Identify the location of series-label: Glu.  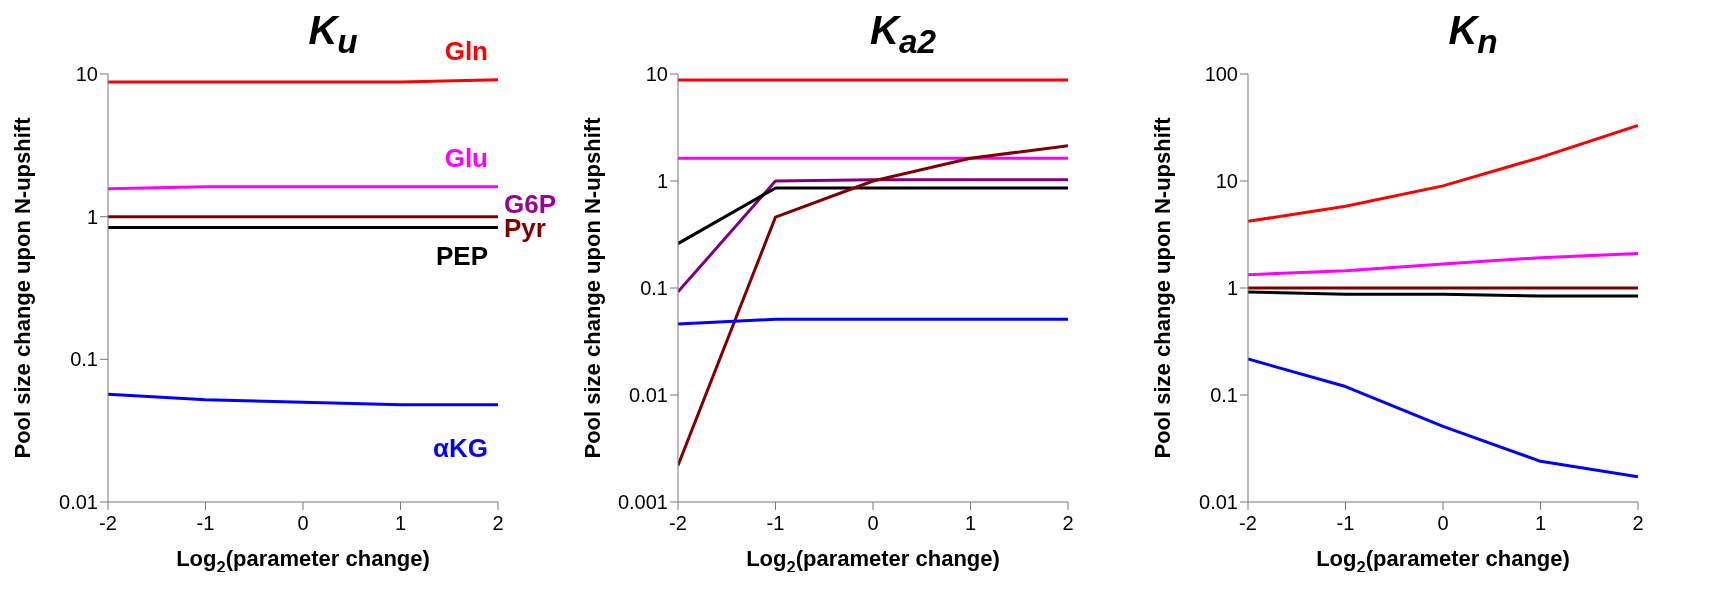
(466, 158).